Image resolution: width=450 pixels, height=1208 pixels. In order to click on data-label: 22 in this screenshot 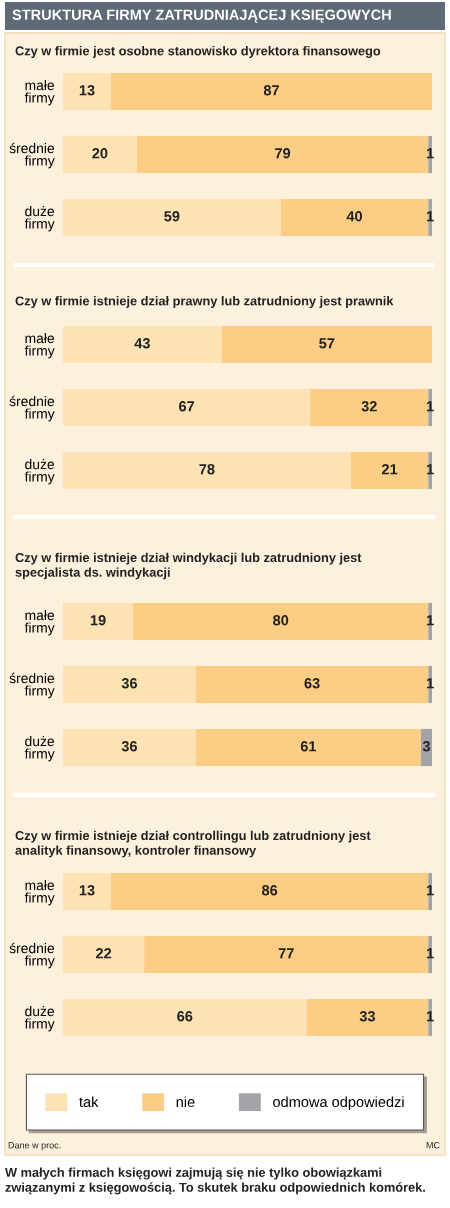, I will do `click(103, 953)`.